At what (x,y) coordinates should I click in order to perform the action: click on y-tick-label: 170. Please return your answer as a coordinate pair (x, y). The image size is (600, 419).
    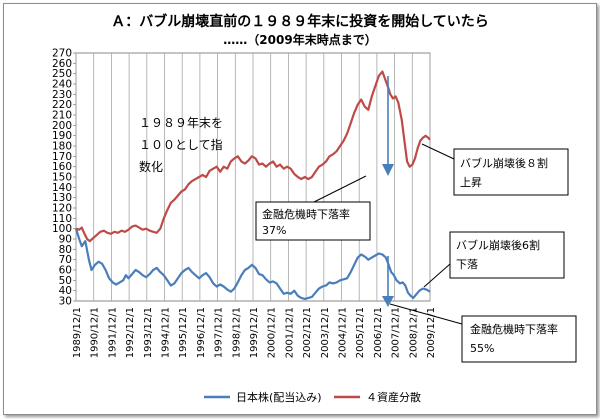
    Looking at the image, I should click on (62, 157).